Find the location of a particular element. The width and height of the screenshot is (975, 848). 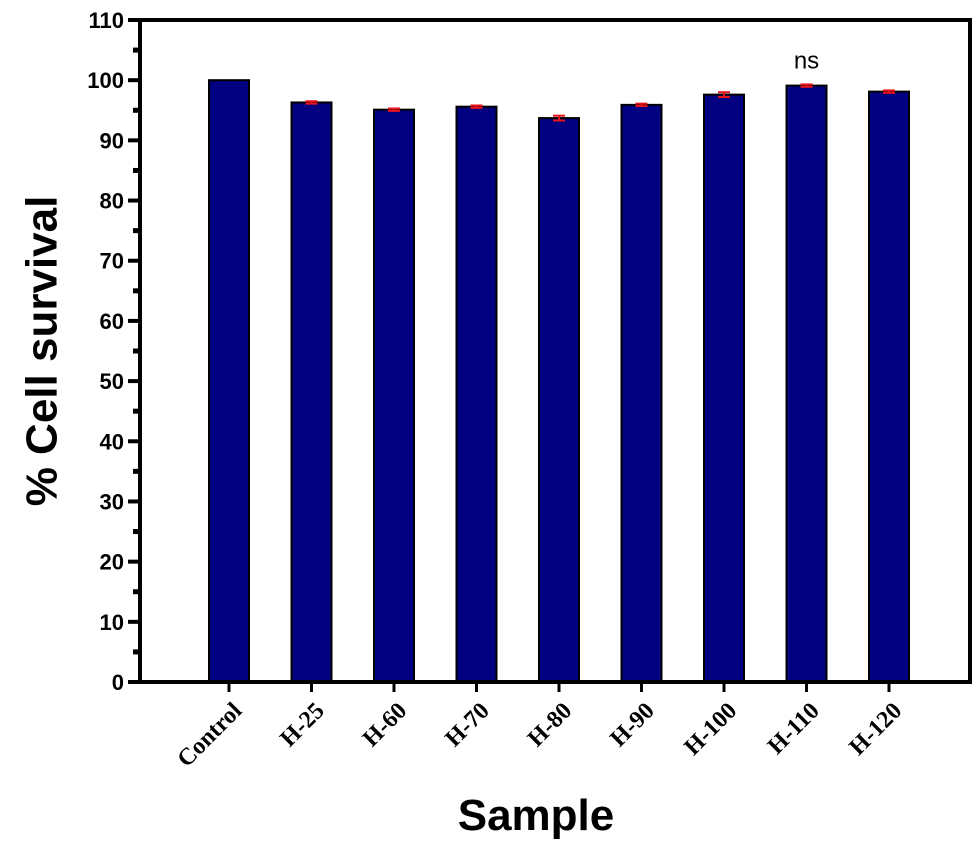

y-axis-title: % Cell survival is located at coordinates (42, 351).